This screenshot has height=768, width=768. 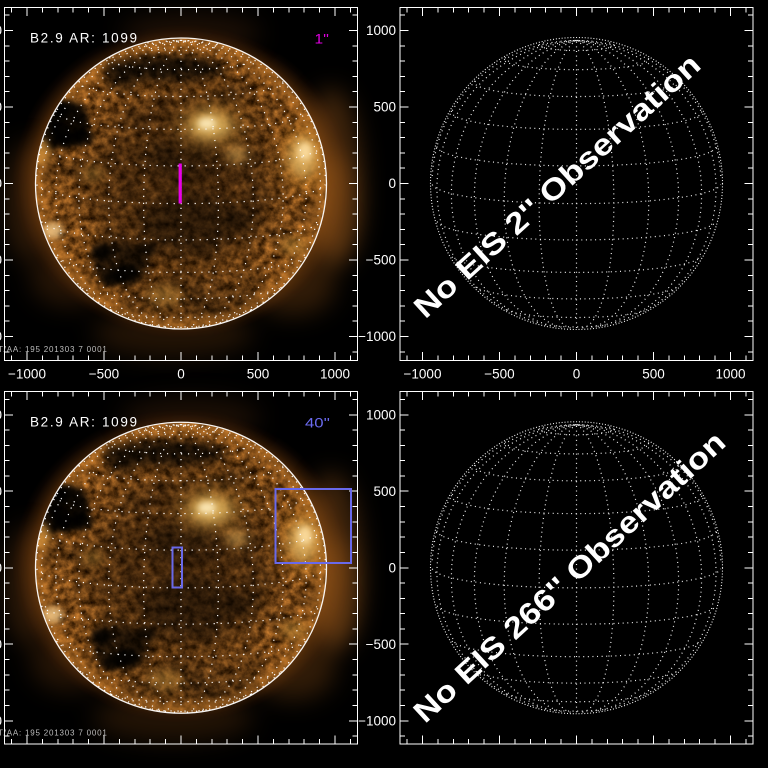 What do you see at coordinates (317, 423) in the screenshot?
I see `svg-text: 40''` at bounding box center [317, 423].